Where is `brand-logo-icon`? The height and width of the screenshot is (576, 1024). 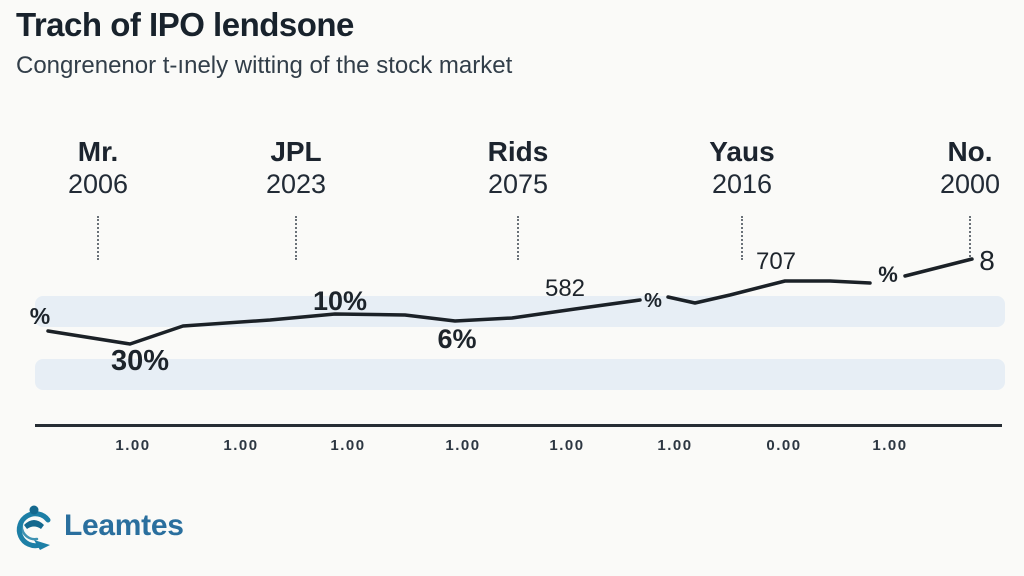
brand-logo-icon is located at coordinates (33, 527).